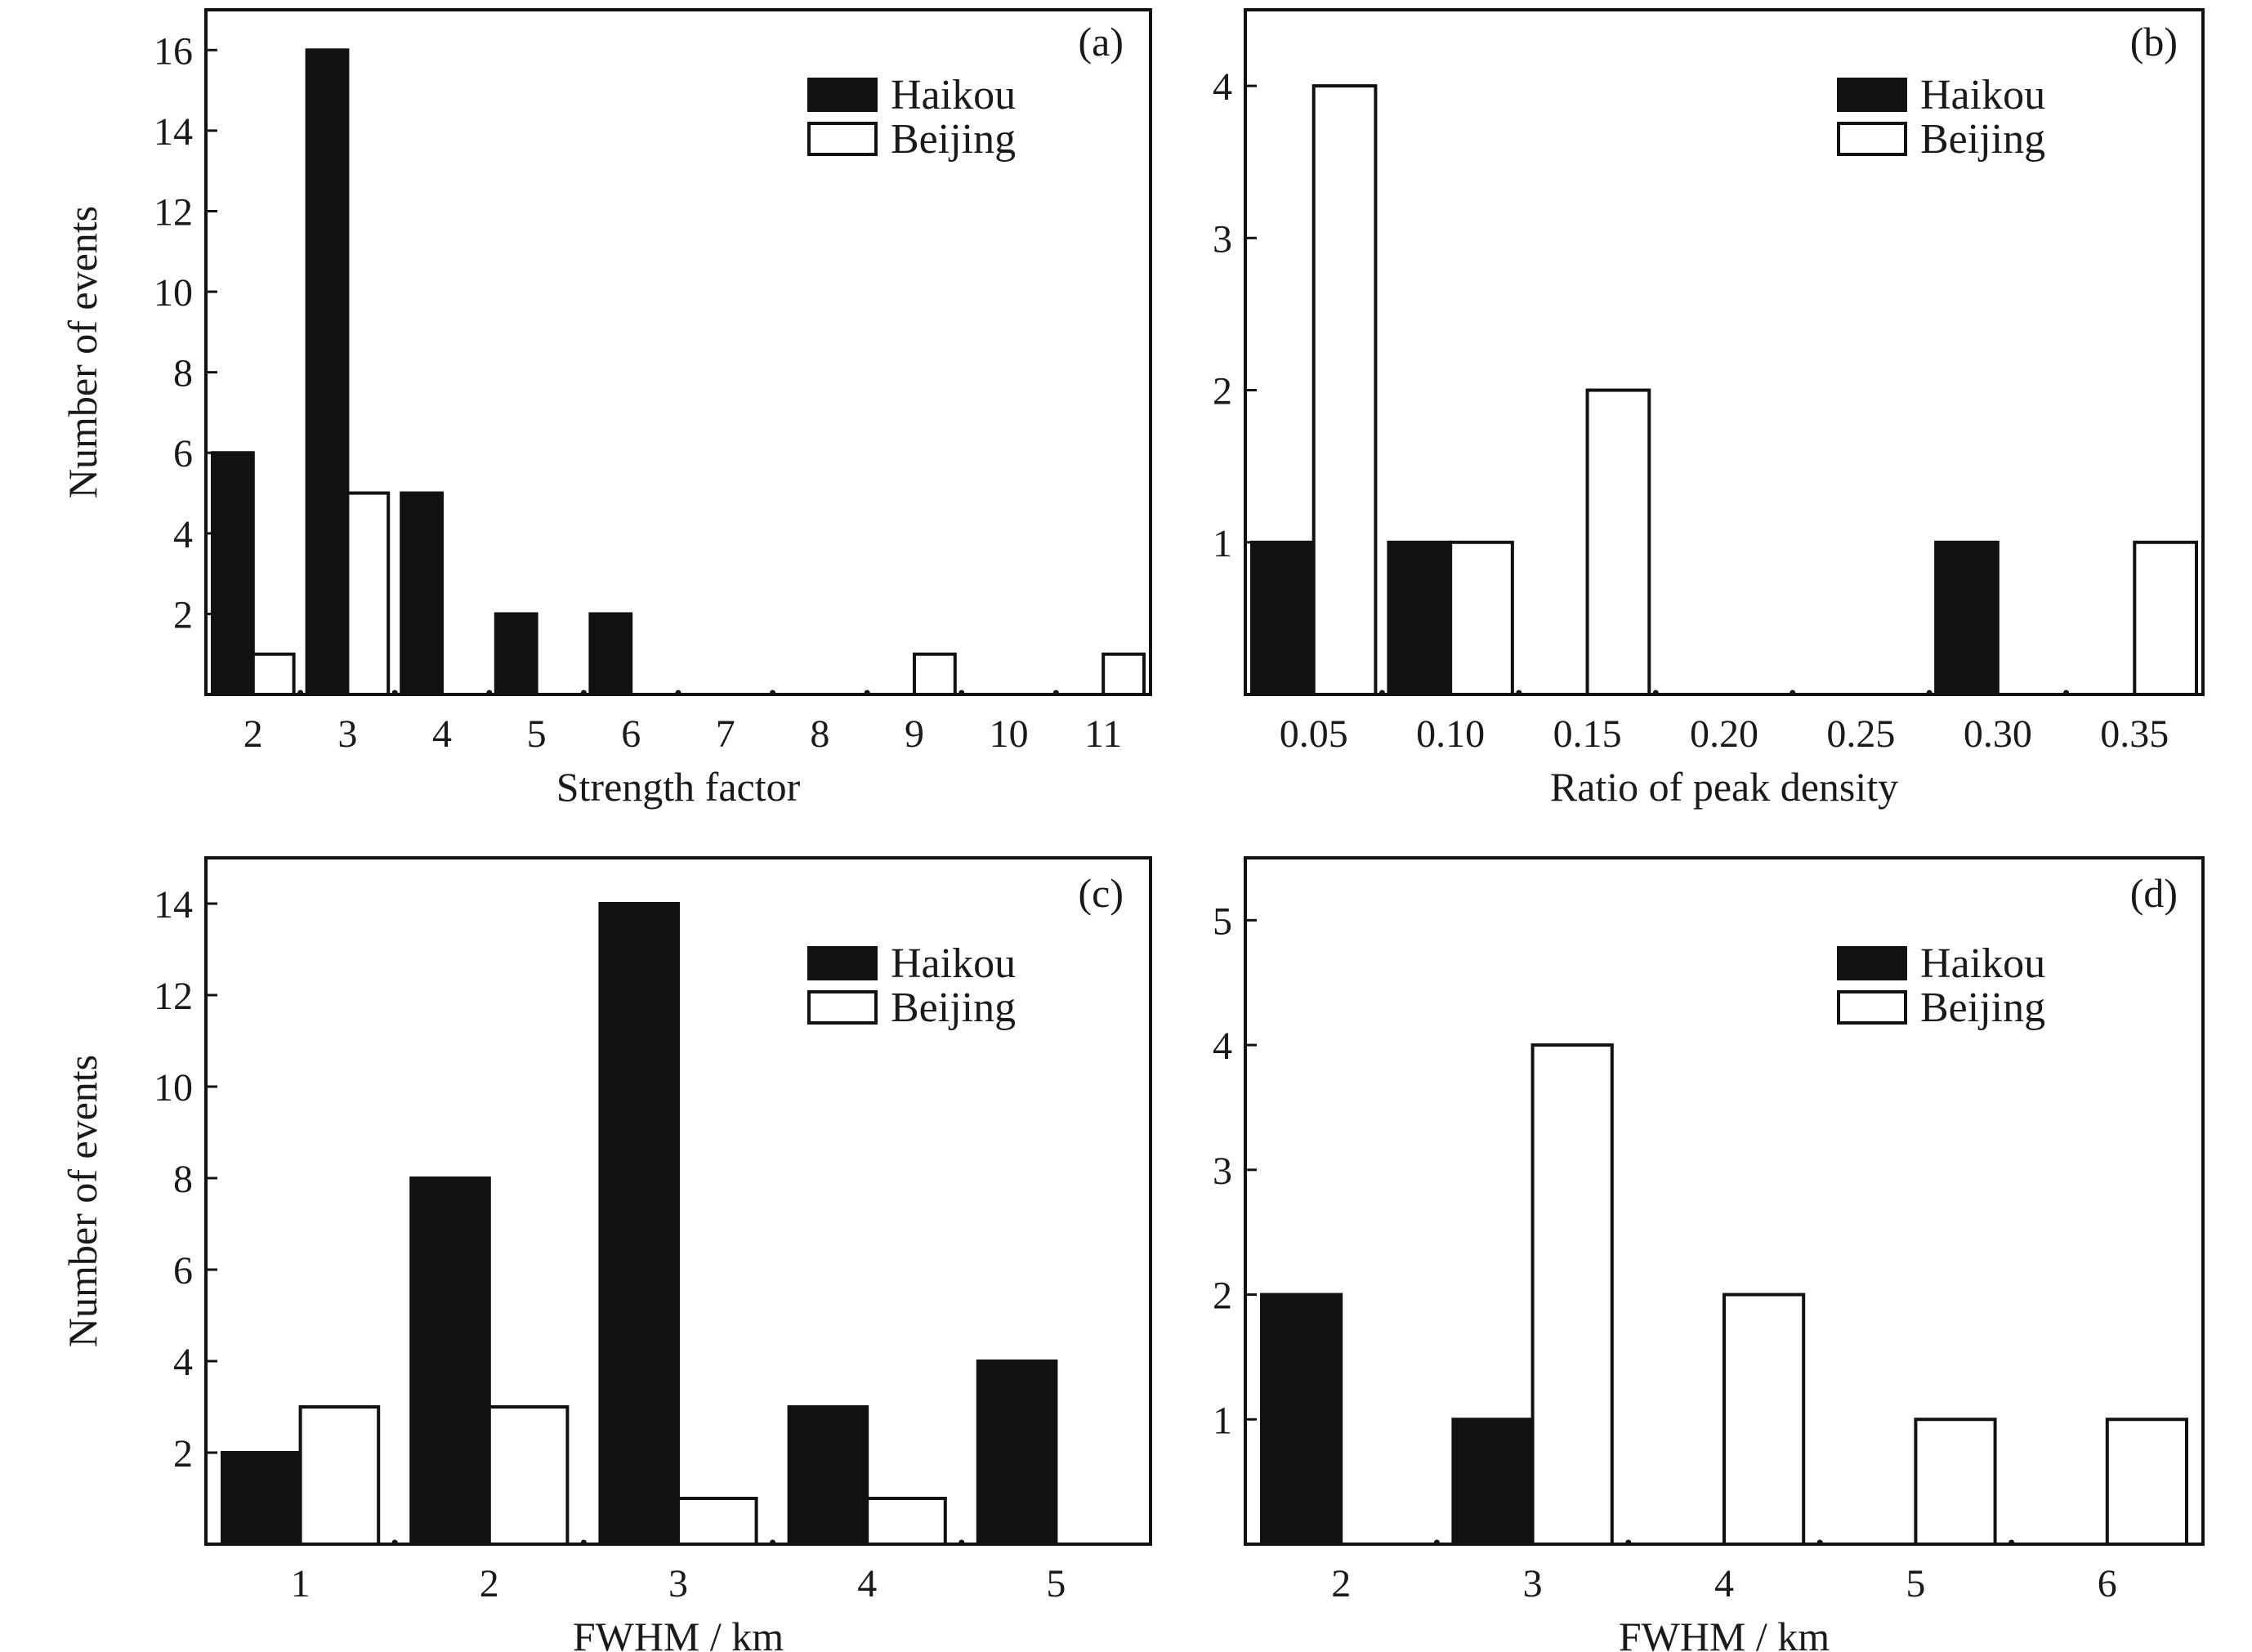 This screenshot has height=1652, width=2252. Describe the element at coordinates (1314, 734) in the screenshot. I see `x-tick-label: 0.05` at that location.